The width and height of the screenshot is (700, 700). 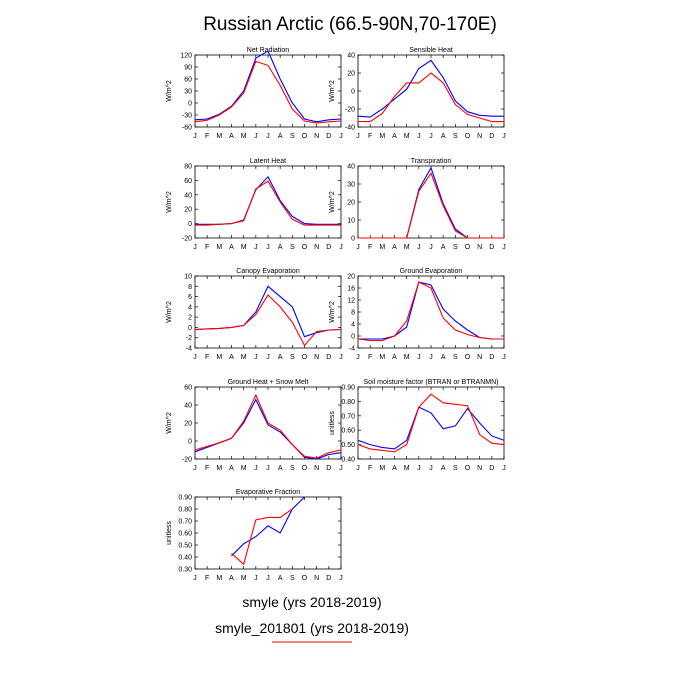 I want to click on panel-2-series-2-line, so click(x=431, y=97).